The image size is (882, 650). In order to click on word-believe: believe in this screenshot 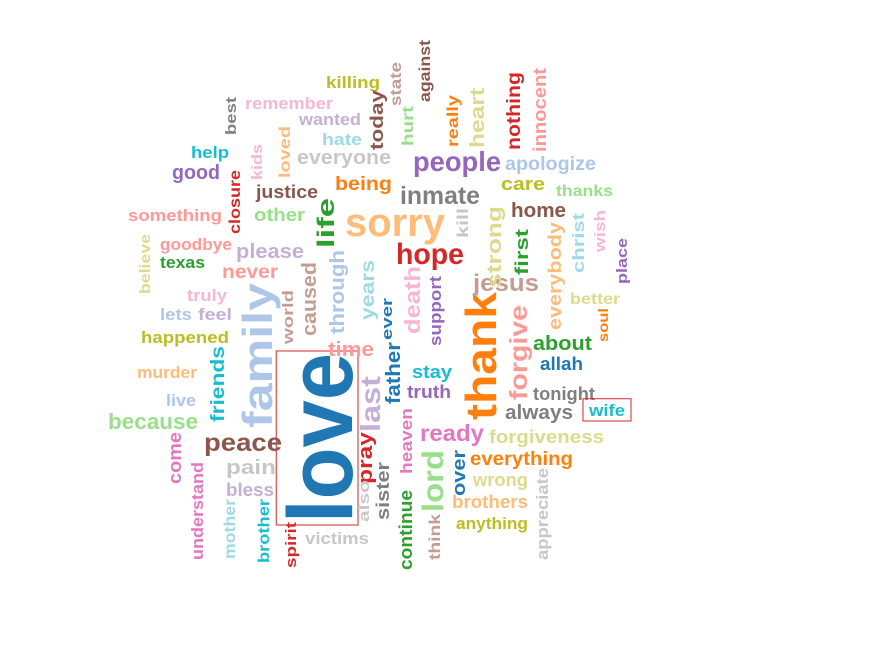, I will do `click(145, 264)`.